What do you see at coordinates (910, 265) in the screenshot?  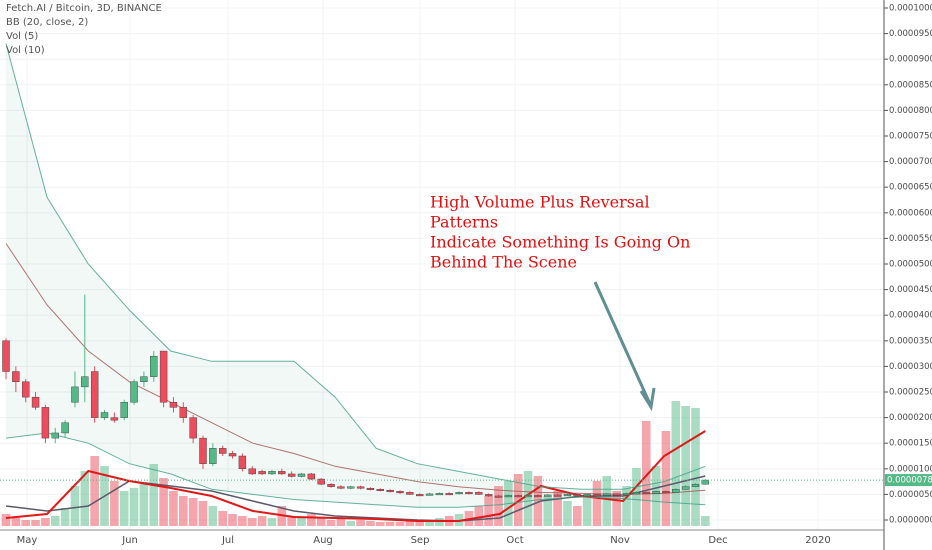 I see `y-tick-label: 0.00005000` at bounding box center [910, 265].